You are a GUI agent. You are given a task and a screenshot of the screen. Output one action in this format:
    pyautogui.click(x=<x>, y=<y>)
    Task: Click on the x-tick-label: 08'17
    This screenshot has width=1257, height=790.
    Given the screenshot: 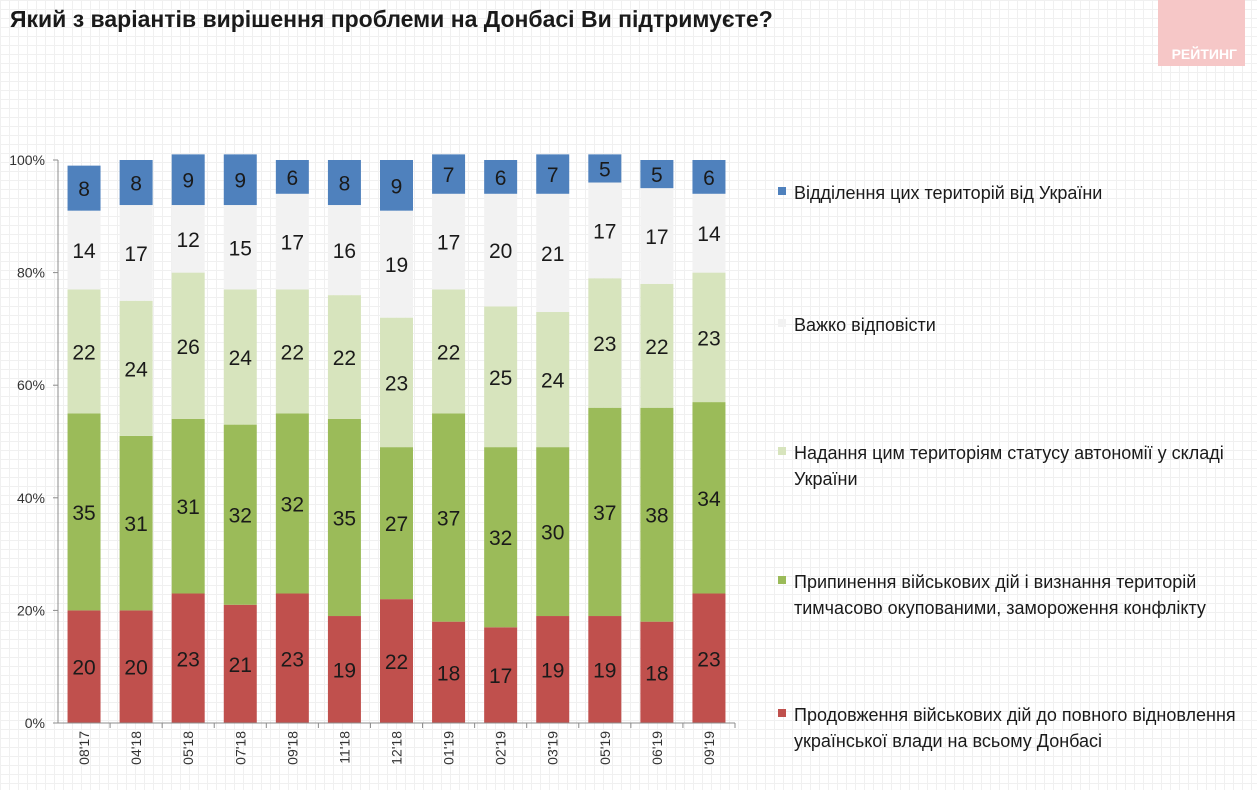 What is the action you would take?
    pyautogui.click(x=84, y=748)
    